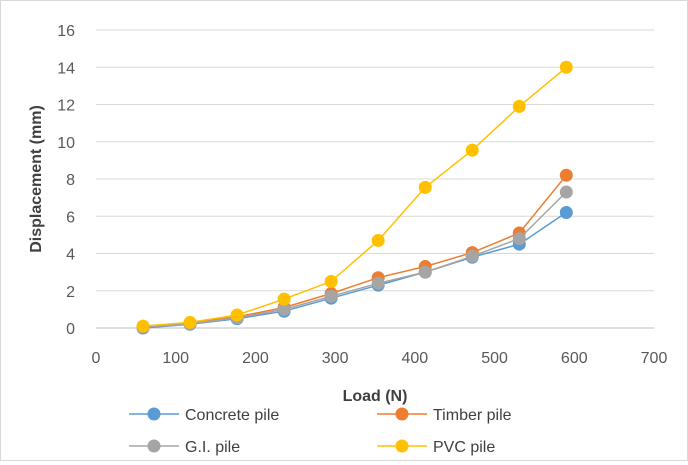  I want to click on x-axis-ticks: 0 100 200 300 400 500 600 700, so click(380, 358).